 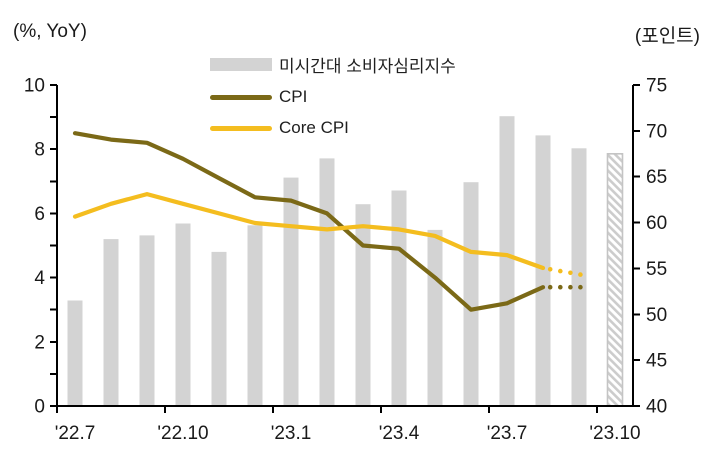 What do you see at coordinates (656, 269) in the screenshot?
I see `right-axis-tick-label: 55` at bounding box center [656, 269].